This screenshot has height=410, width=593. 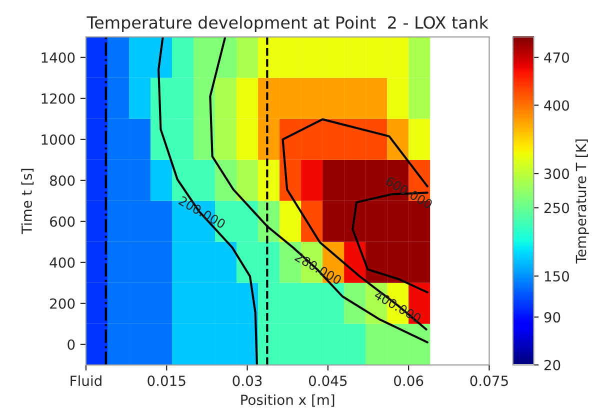 What do you see at coordinates (552, 365) in the screenshot?
I see `color-bar-label: 20` at bounding box center [552, 365].